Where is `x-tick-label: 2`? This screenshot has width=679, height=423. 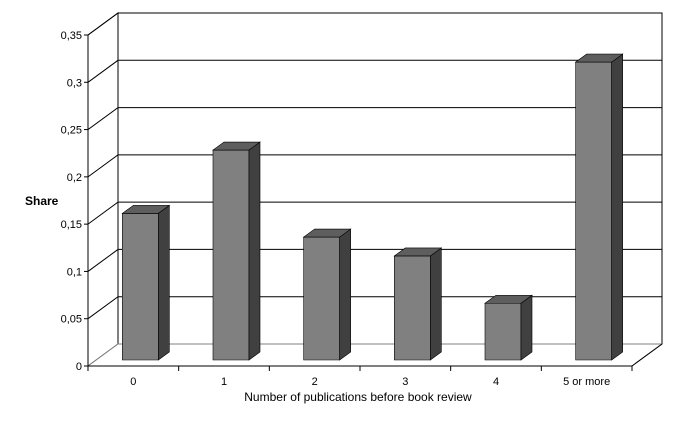 x-tick-label: 2 is located at coordinates (315, 382).